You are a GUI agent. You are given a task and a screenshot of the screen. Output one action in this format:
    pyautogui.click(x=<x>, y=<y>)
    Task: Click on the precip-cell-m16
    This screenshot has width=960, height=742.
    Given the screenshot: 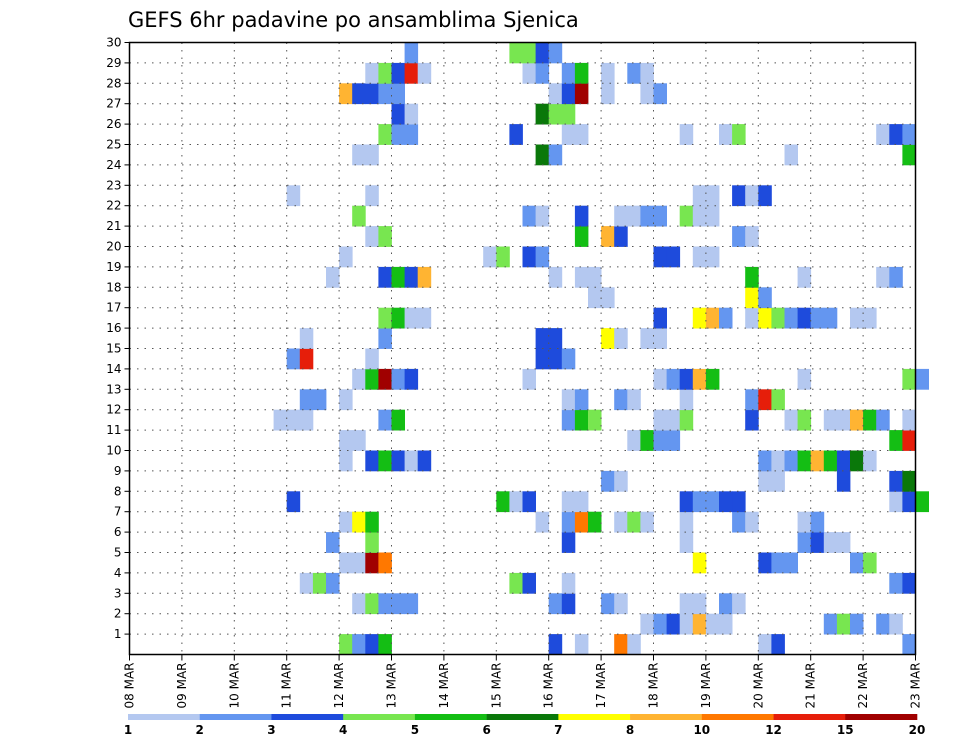 What is the action you would take?
    pyautogui.click(x=555, y=338)
    